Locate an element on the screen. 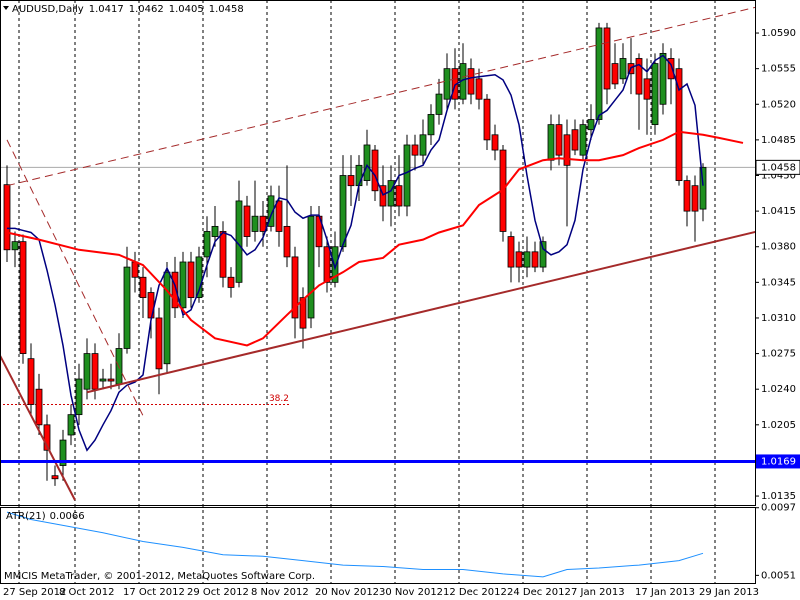 The height and width of the screenshot is (600, 800). y-tick-label: 1.0240 is located at coordinates (778, 389).